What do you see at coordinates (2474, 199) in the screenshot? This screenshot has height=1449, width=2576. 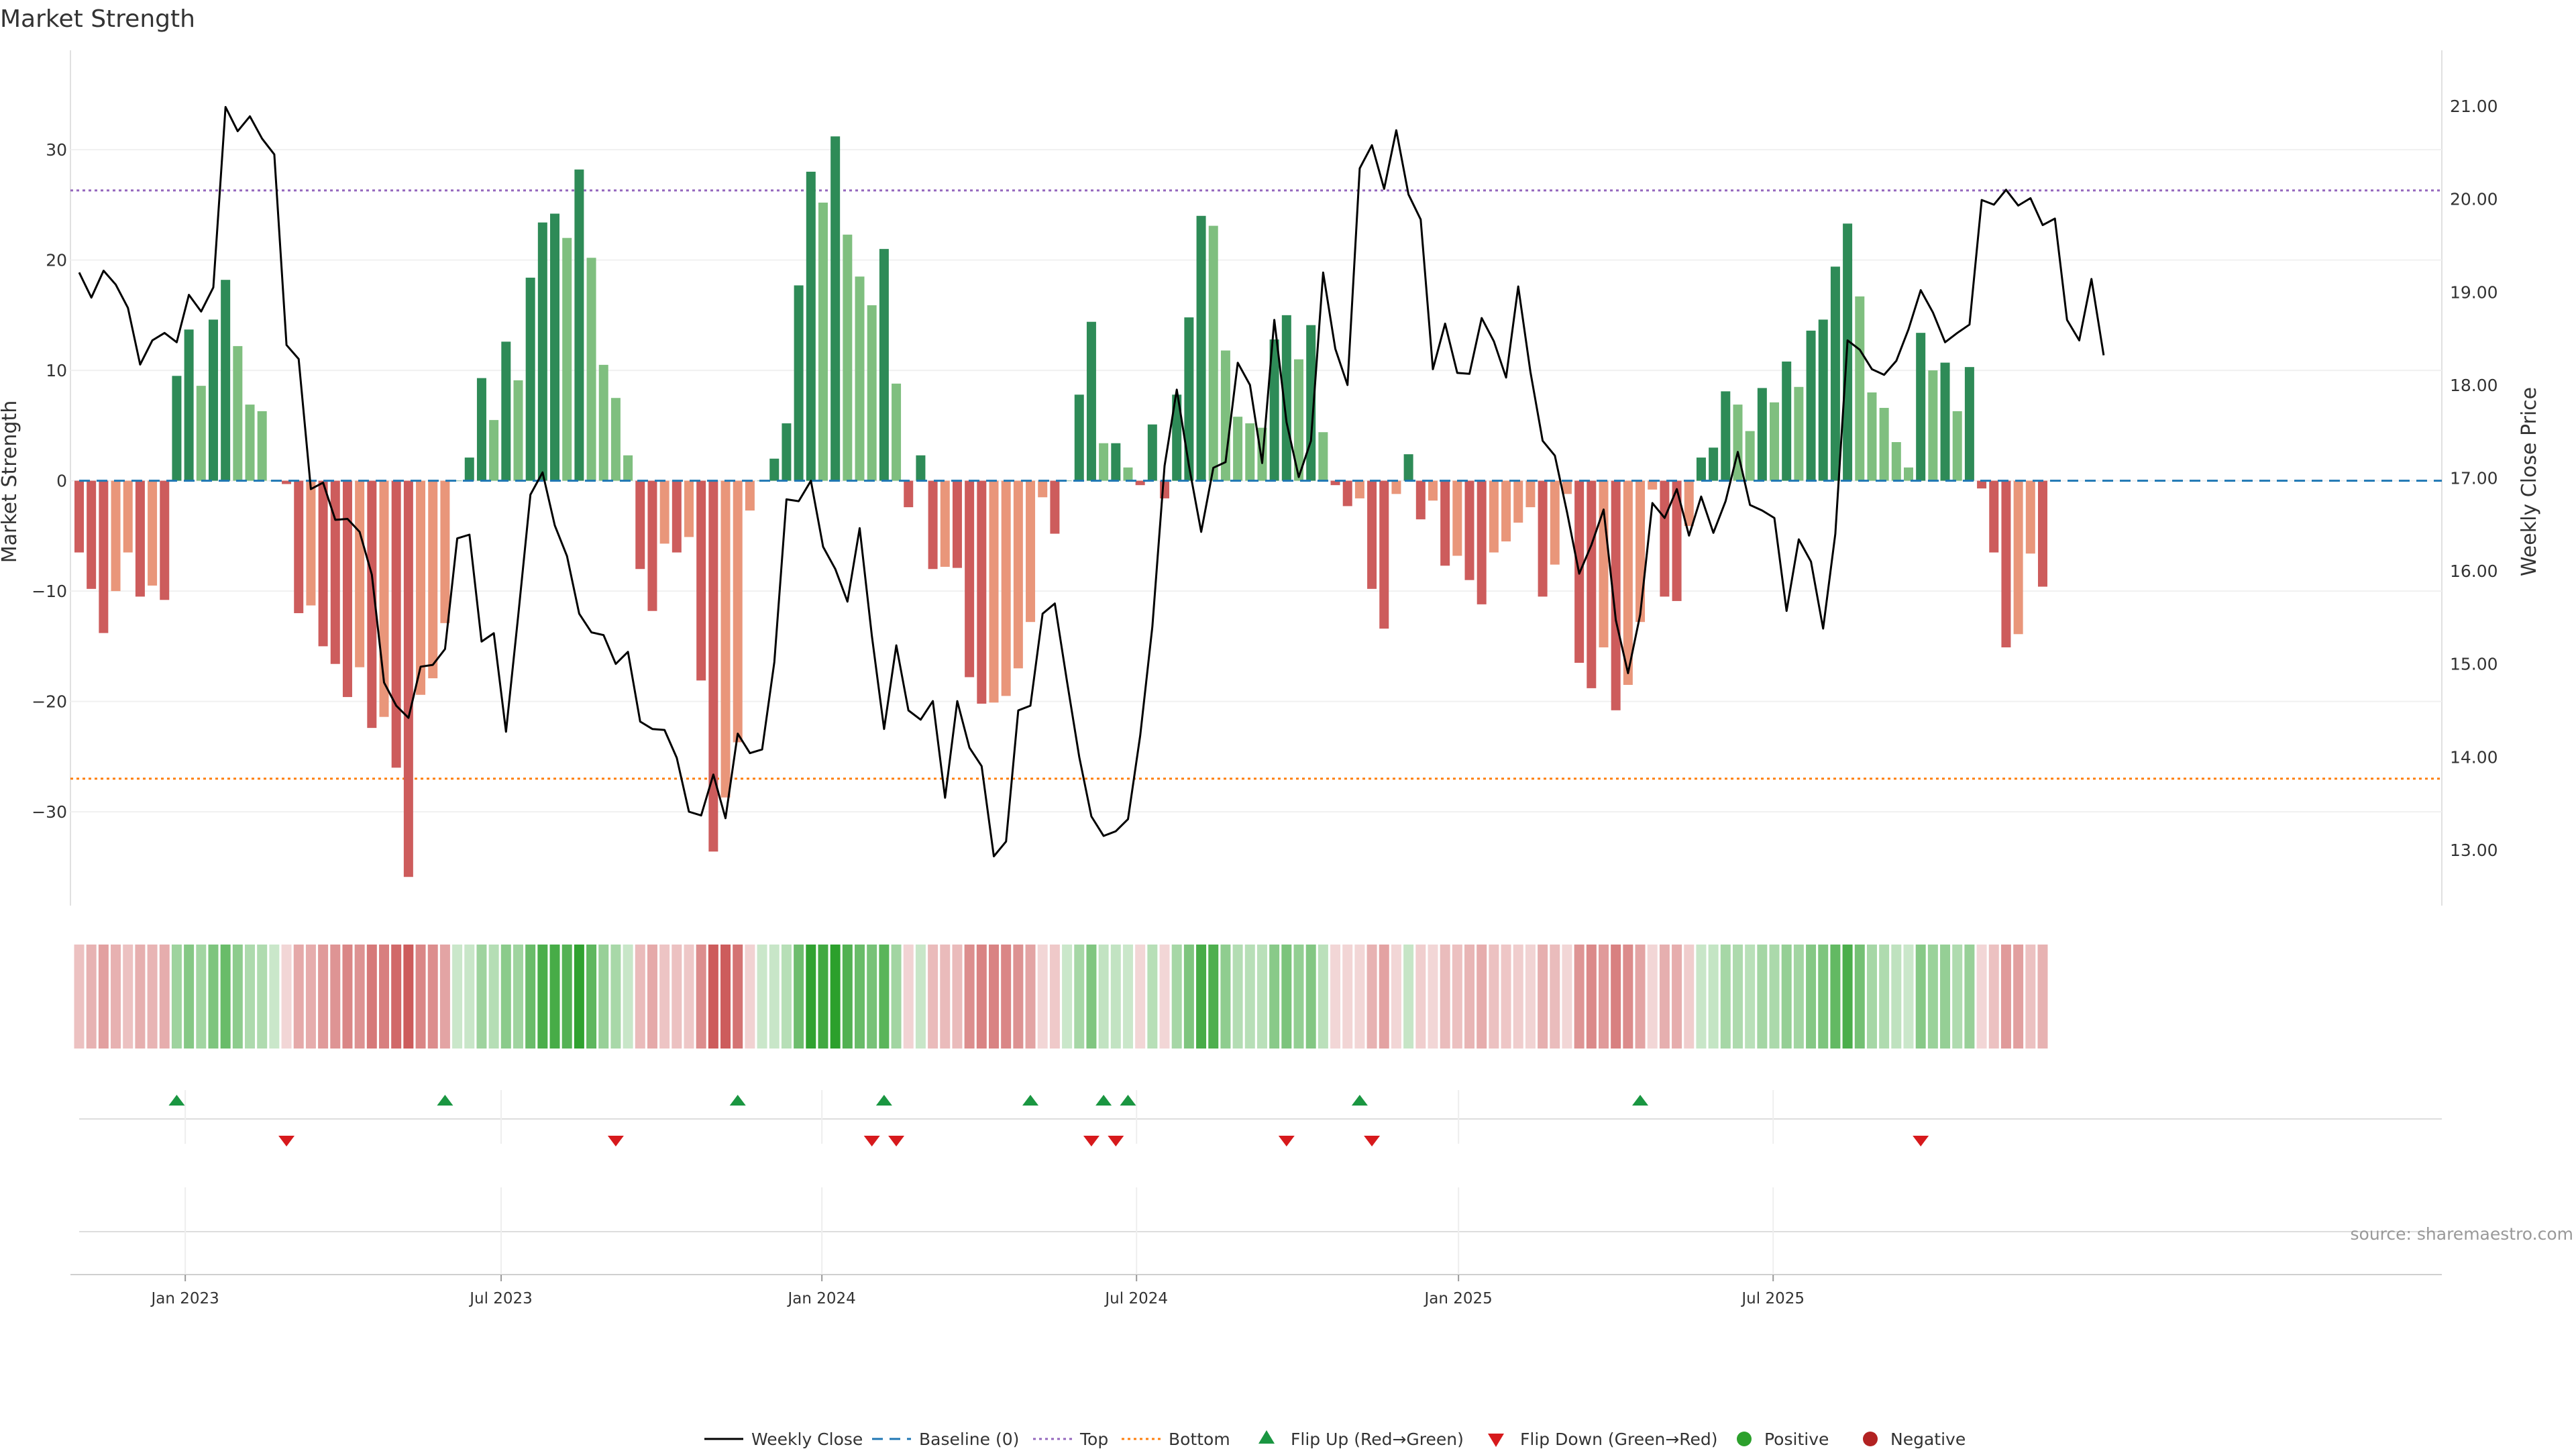 I see `y2-tick-label: 20.00` at bounding box center [2474, 199].